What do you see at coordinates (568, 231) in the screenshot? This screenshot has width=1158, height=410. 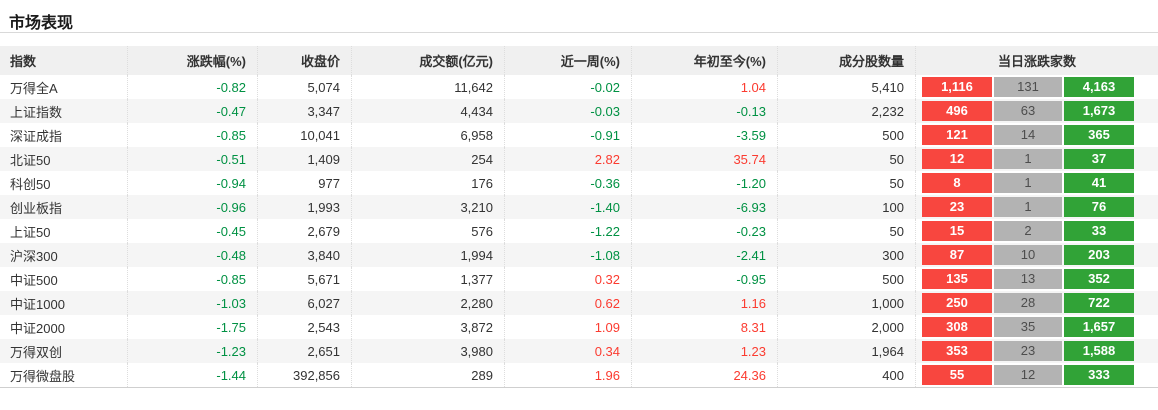 I see `week-pct: -1.22` at bounding box center [568, 231].